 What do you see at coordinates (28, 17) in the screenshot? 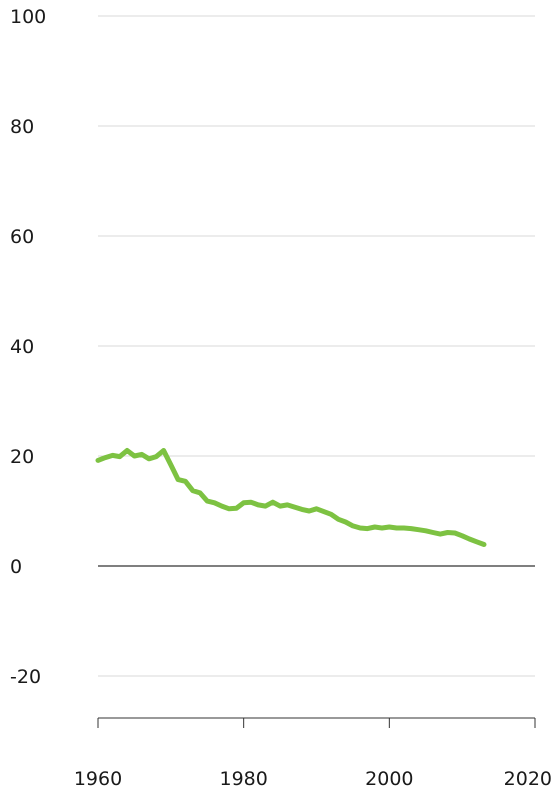
I see `y-tick-label: 100` at bounding box center [28, 17].